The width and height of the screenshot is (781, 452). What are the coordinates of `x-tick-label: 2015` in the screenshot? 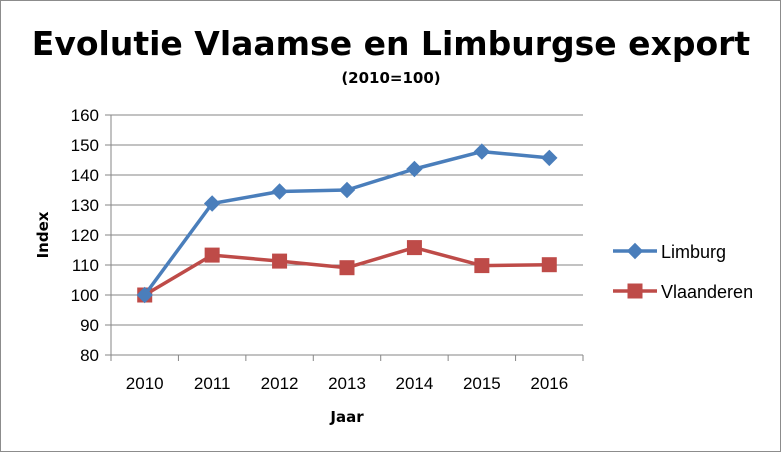 It's located at (482, 383).